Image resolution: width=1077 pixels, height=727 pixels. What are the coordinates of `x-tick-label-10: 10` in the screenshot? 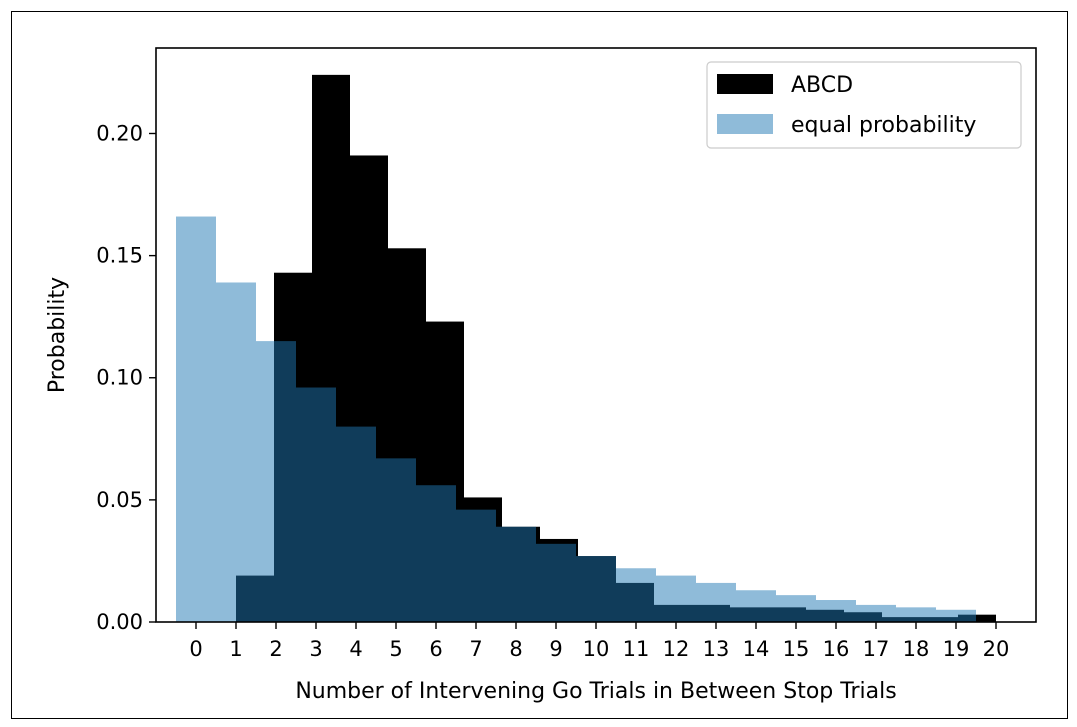 It's located at (596, 649).